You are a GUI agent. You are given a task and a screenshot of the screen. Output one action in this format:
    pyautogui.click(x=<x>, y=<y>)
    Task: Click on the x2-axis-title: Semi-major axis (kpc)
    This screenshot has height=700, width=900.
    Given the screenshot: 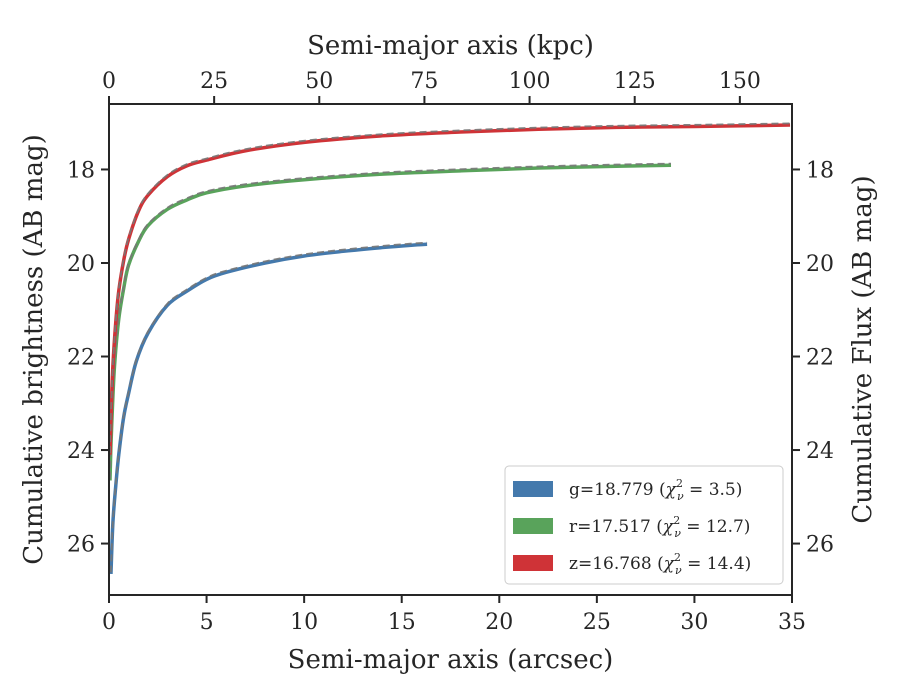 What is the action you would take?
    pyautogui.click(x=450, y=46)
    